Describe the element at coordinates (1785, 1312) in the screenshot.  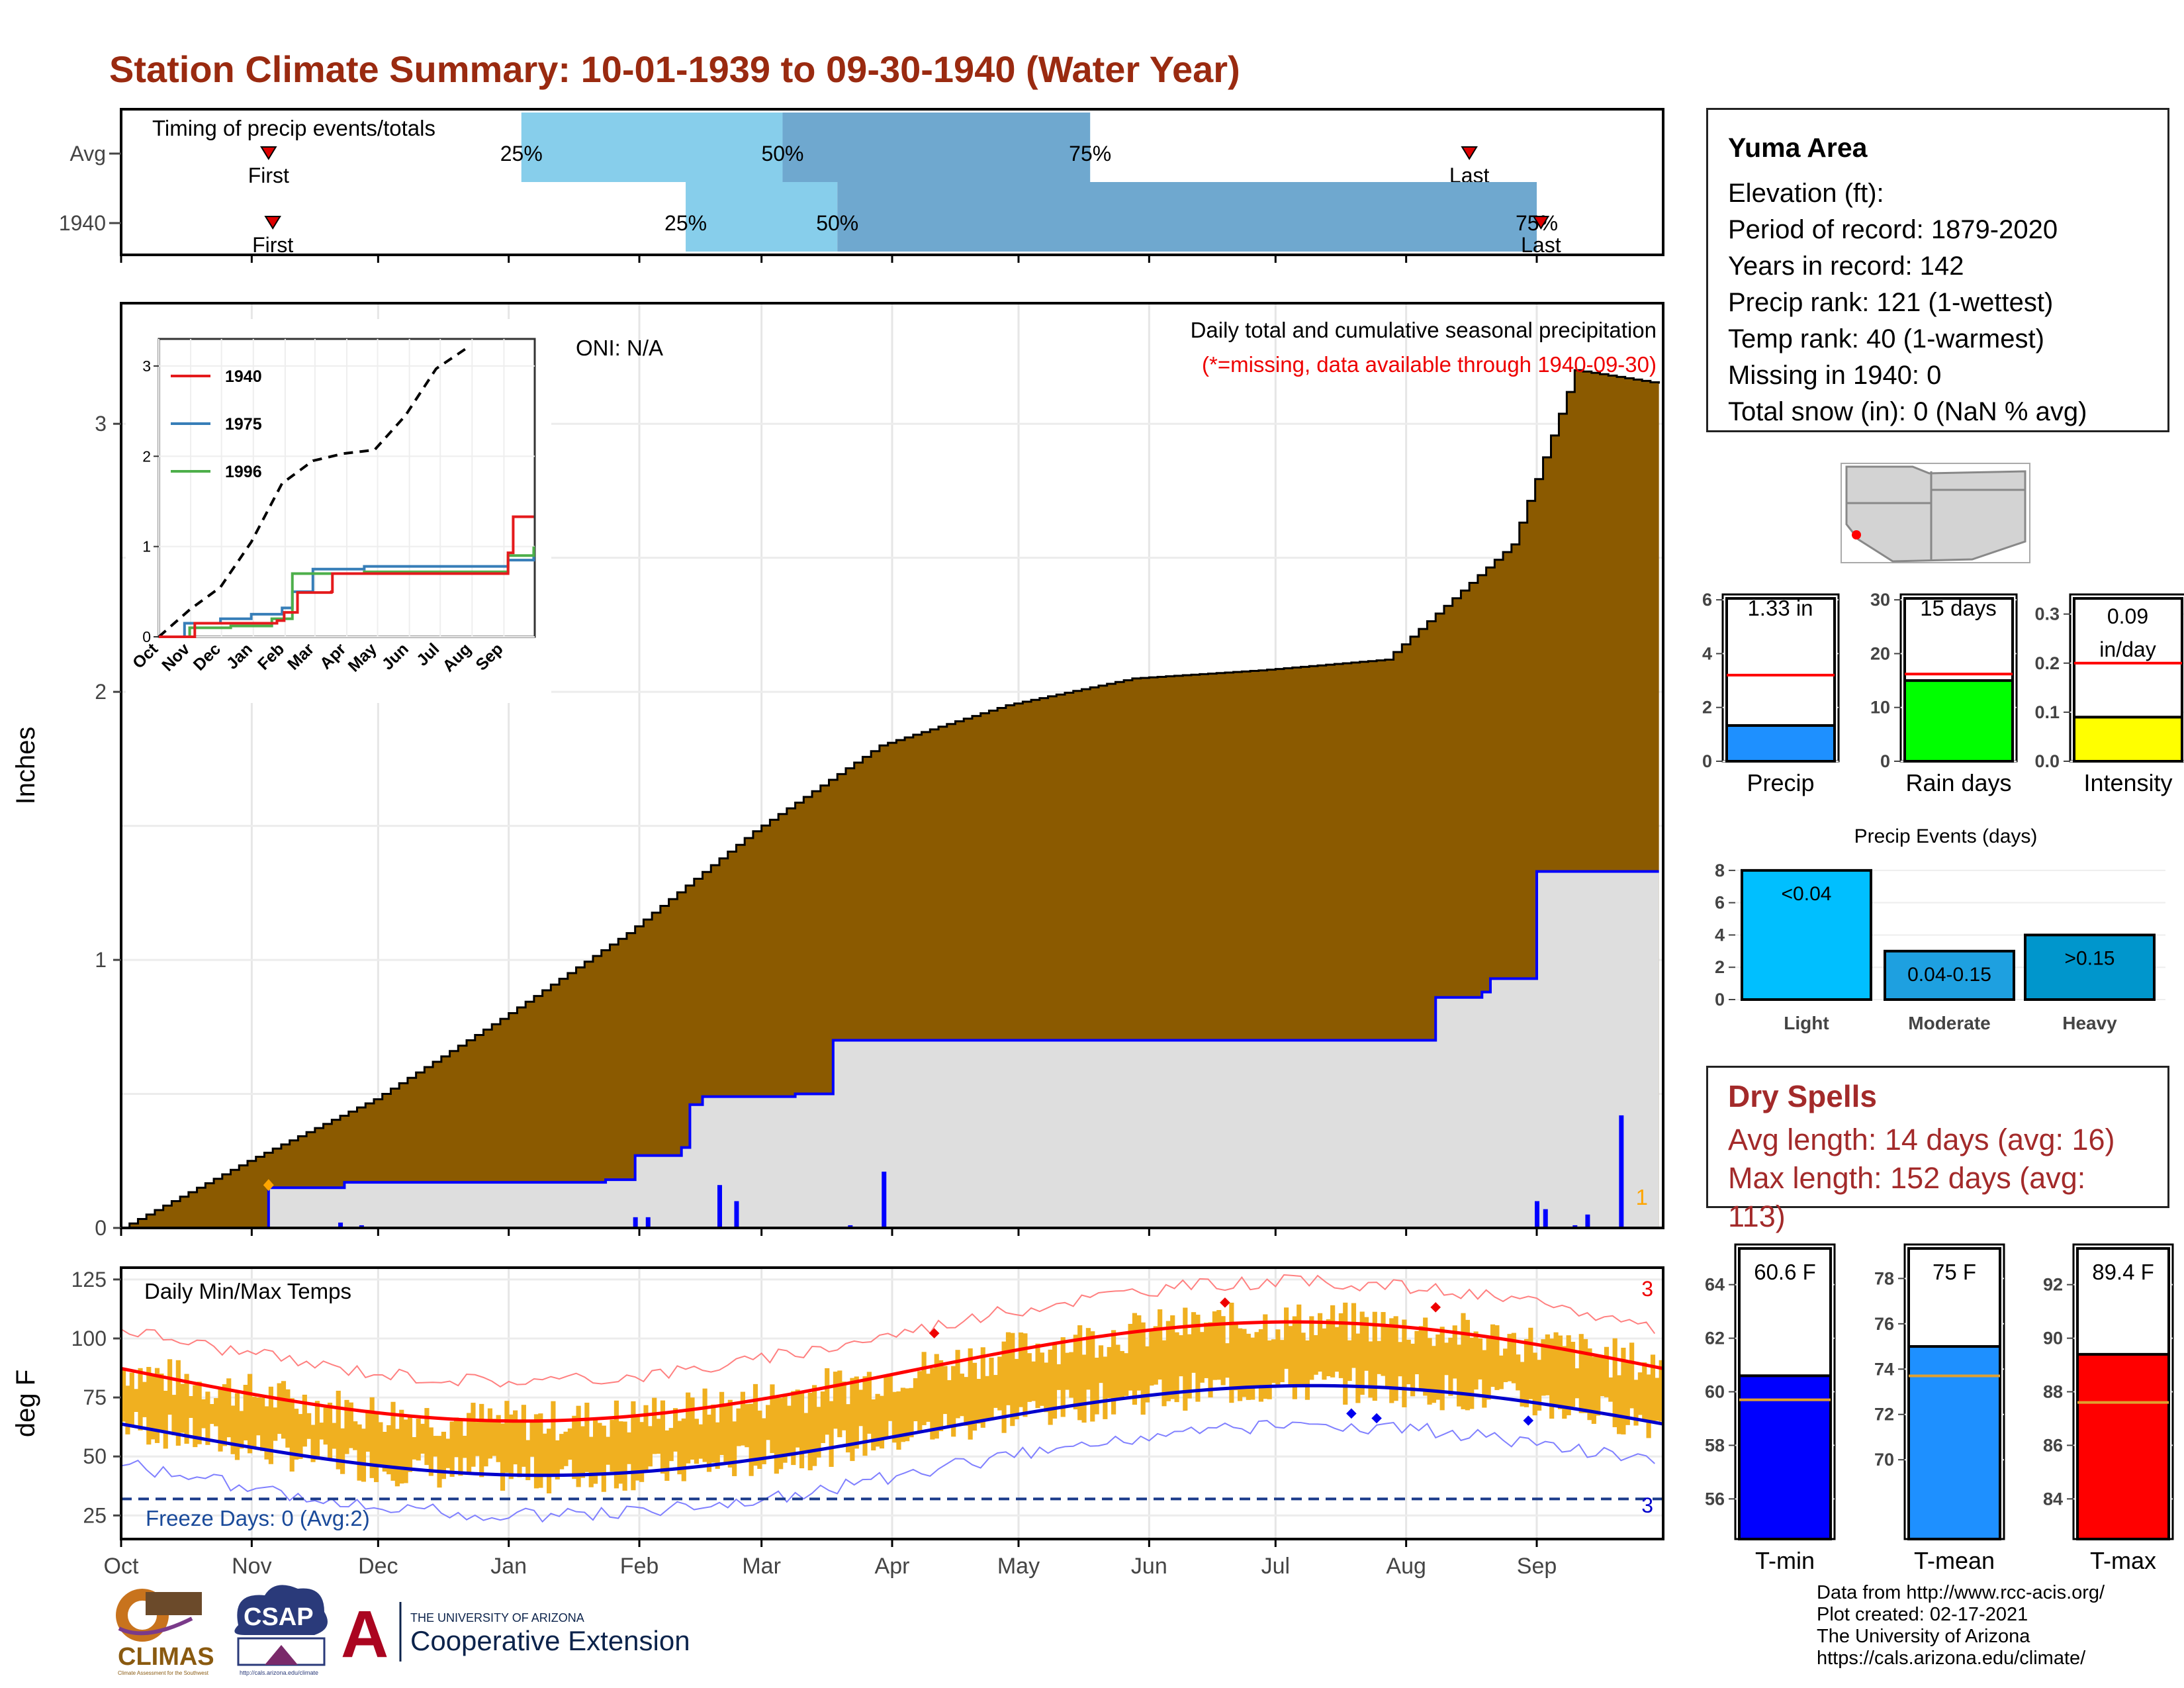
I see `gauge-empty-part` at that location.